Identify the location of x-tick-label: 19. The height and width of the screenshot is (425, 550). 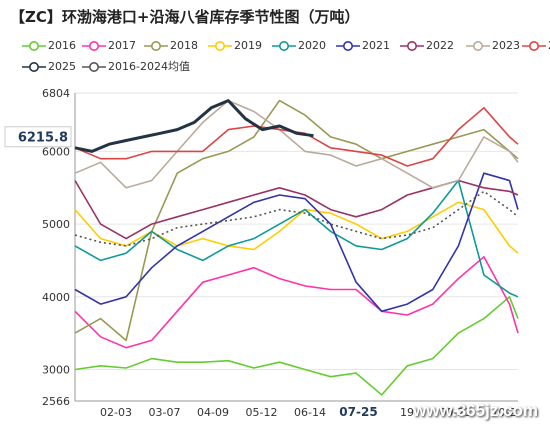
(407, 412).